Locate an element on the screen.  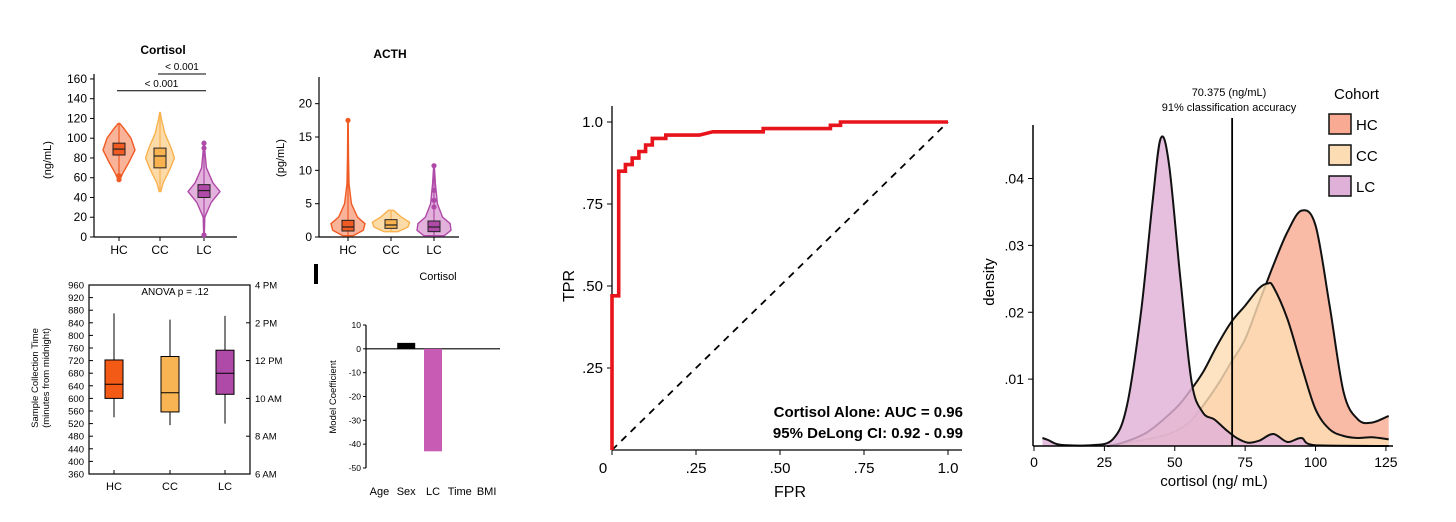
x-tick-label: 100 is located at coordinates (1316, 462).